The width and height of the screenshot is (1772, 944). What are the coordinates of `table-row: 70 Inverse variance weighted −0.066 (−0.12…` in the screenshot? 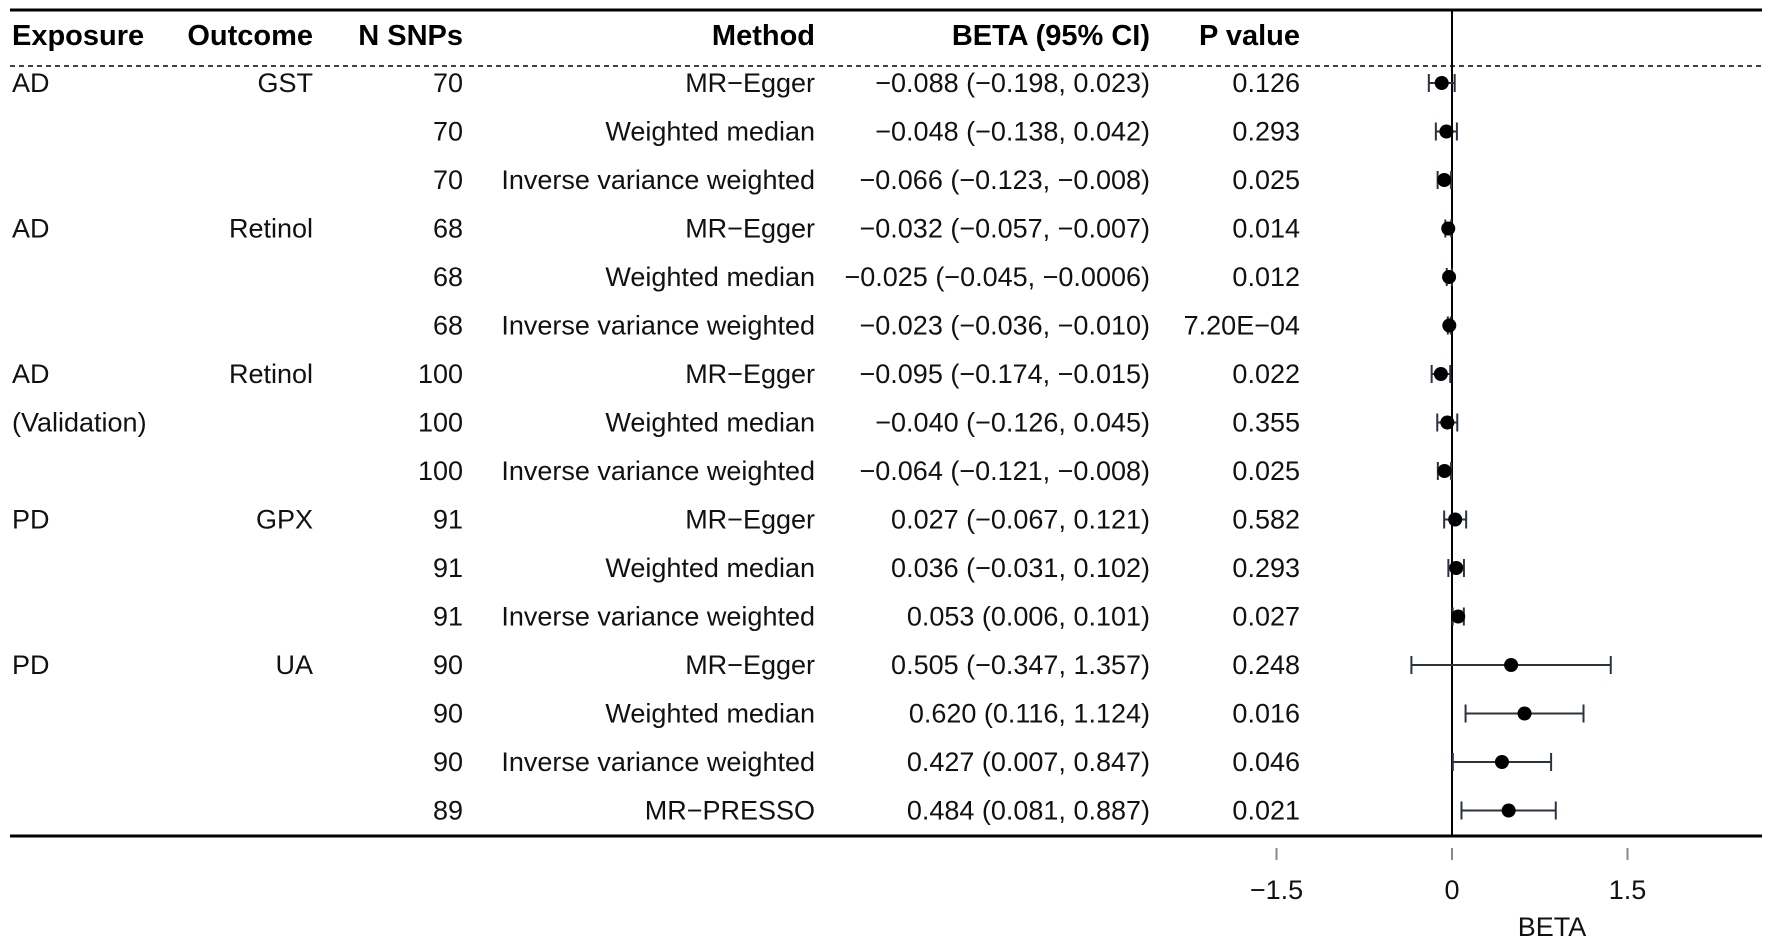 It's located at (866, 180).